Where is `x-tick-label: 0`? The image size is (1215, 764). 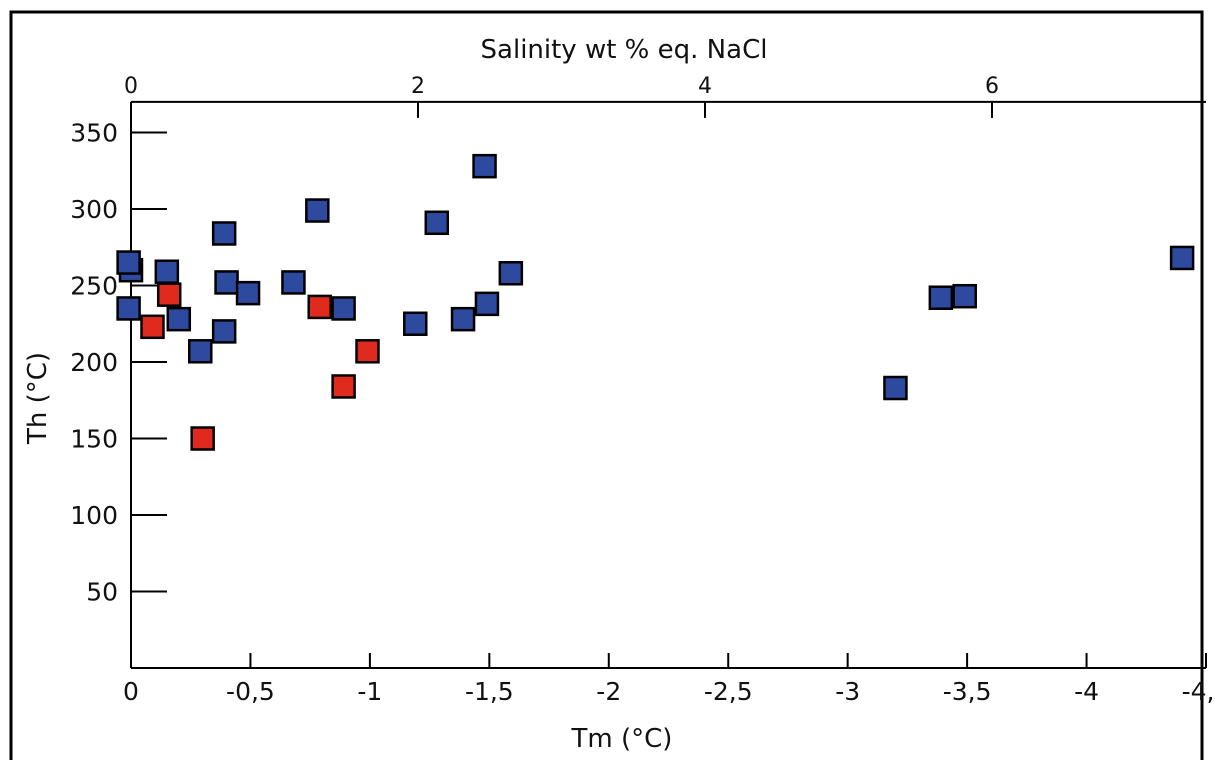 x-tick-label: 0 is located at coordinates (131, 691).